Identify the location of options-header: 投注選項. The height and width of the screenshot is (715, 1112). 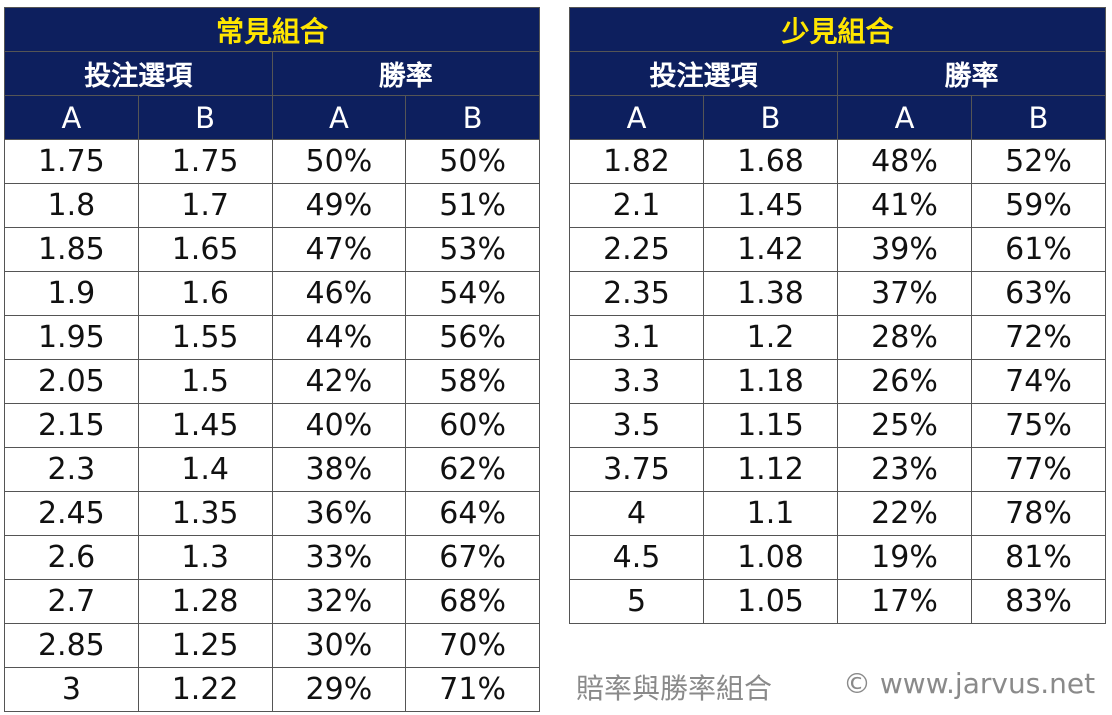
(138, 73).